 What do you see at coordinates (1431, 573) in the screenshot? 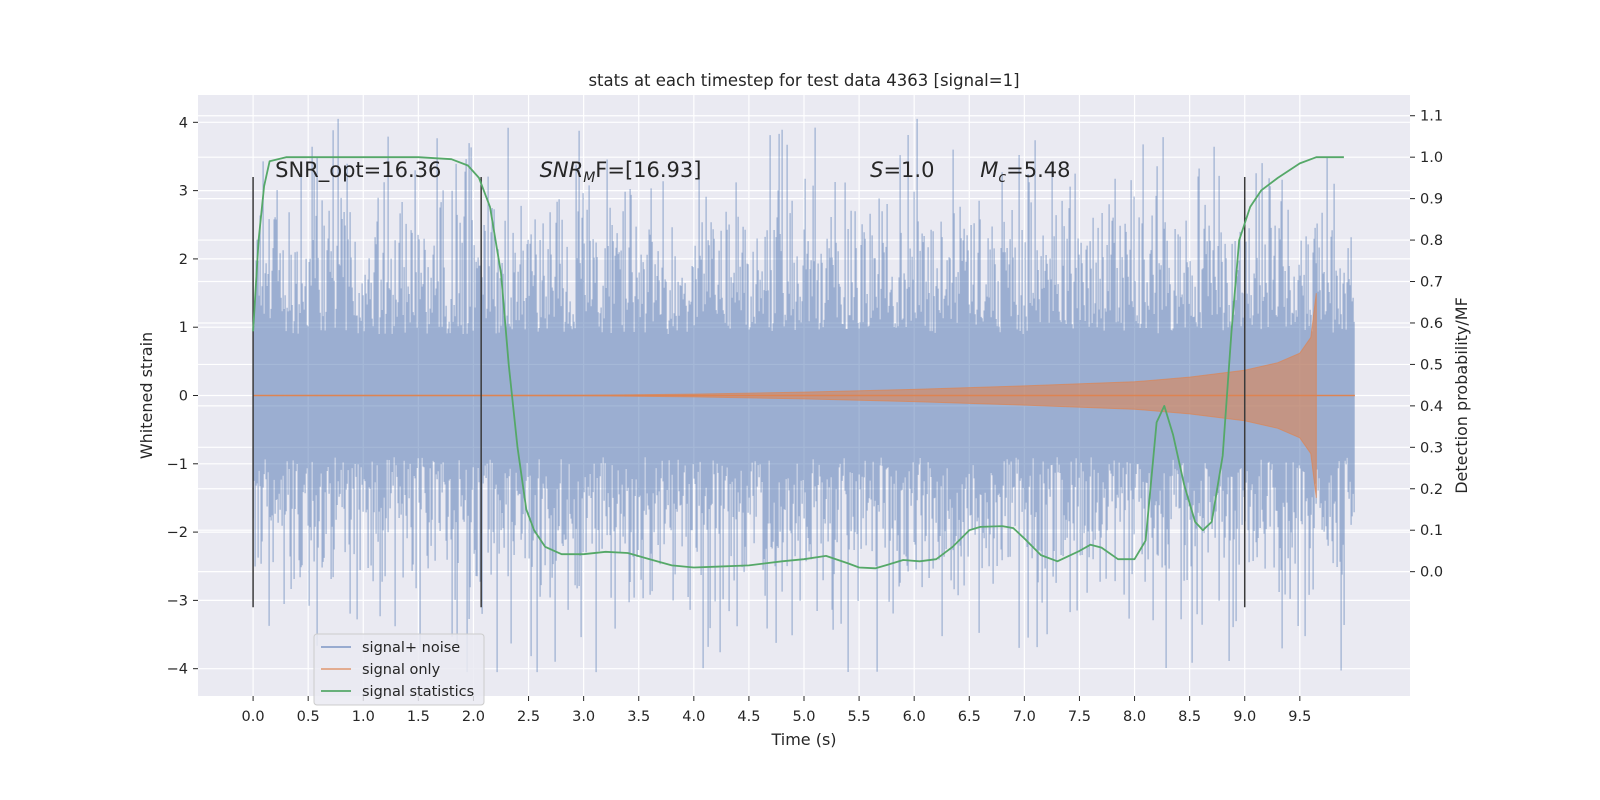
I see `y2-tick-label: 0.0` at bounding box center [1431, 573].